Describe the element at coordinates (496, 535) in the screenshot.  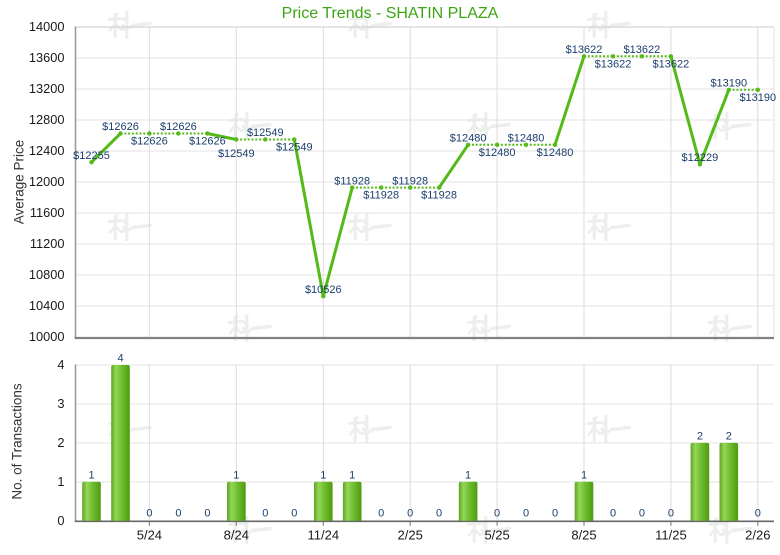
I see `svg-text: 5/25` at that location.